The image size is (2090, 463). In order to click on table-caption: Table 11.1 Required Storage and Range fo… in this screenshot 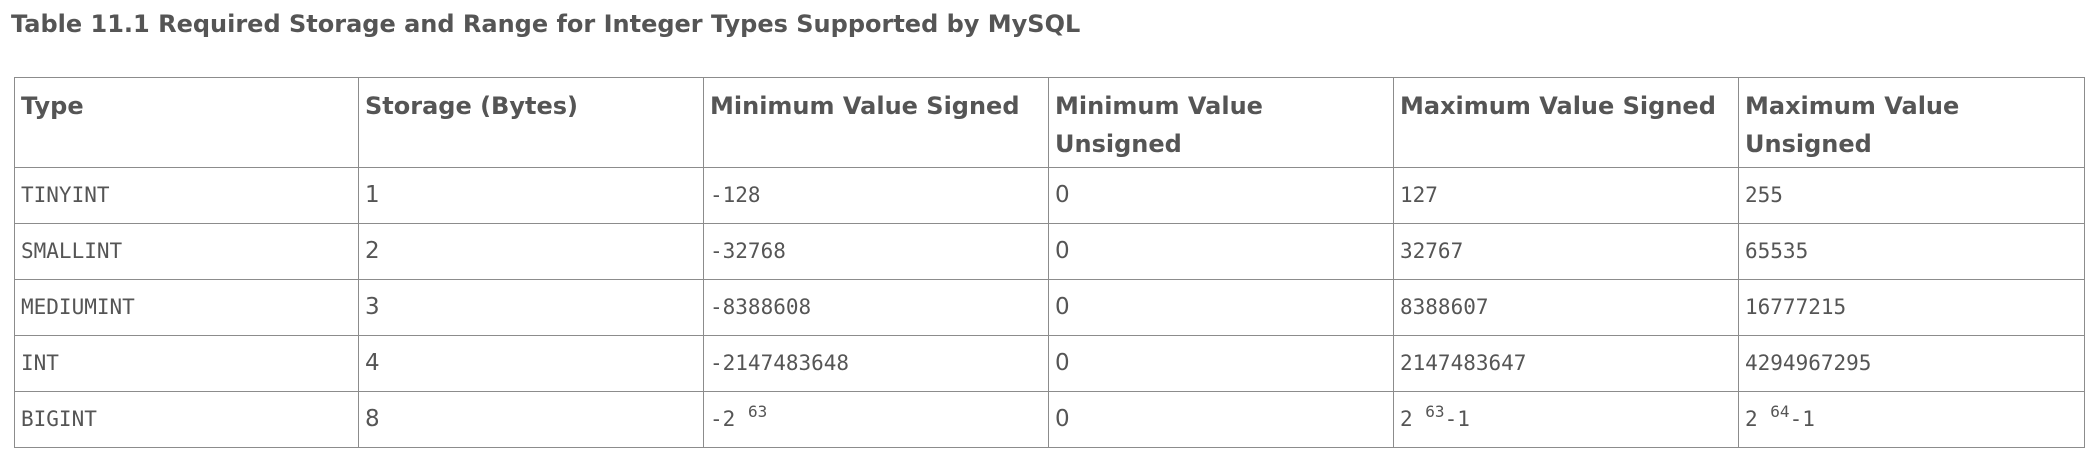, I will do `click(546, 24)`.